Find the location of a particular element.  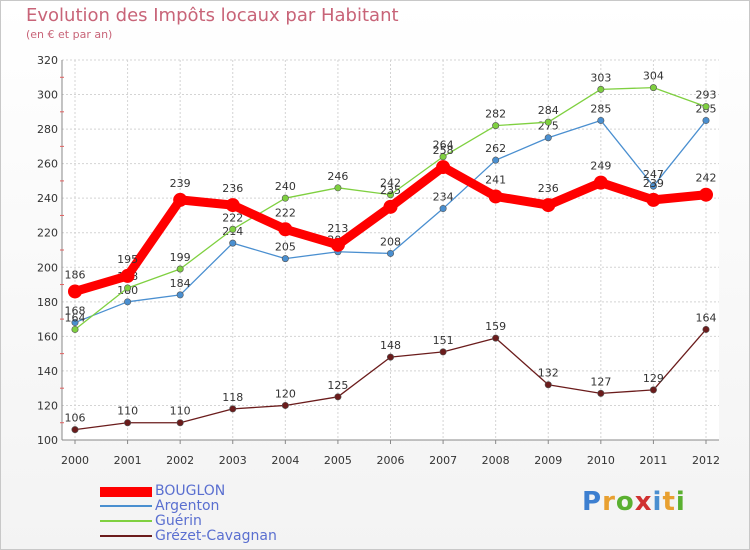

x-tick-label: 2000 is located at coordinates (75, 460).